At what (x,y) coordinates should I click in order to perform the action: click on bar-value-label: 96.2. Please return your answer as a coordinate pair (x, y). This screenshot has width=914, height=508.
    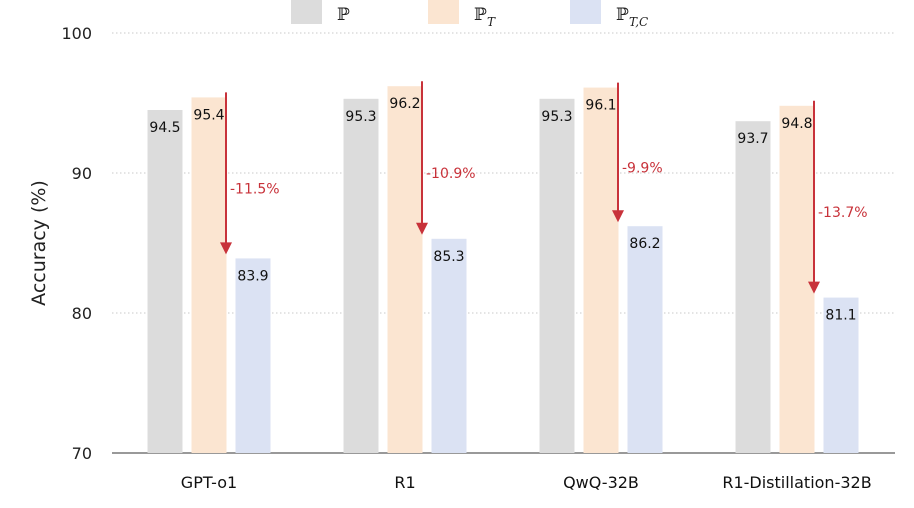
    Looking at the image, I should click on (404, 104).